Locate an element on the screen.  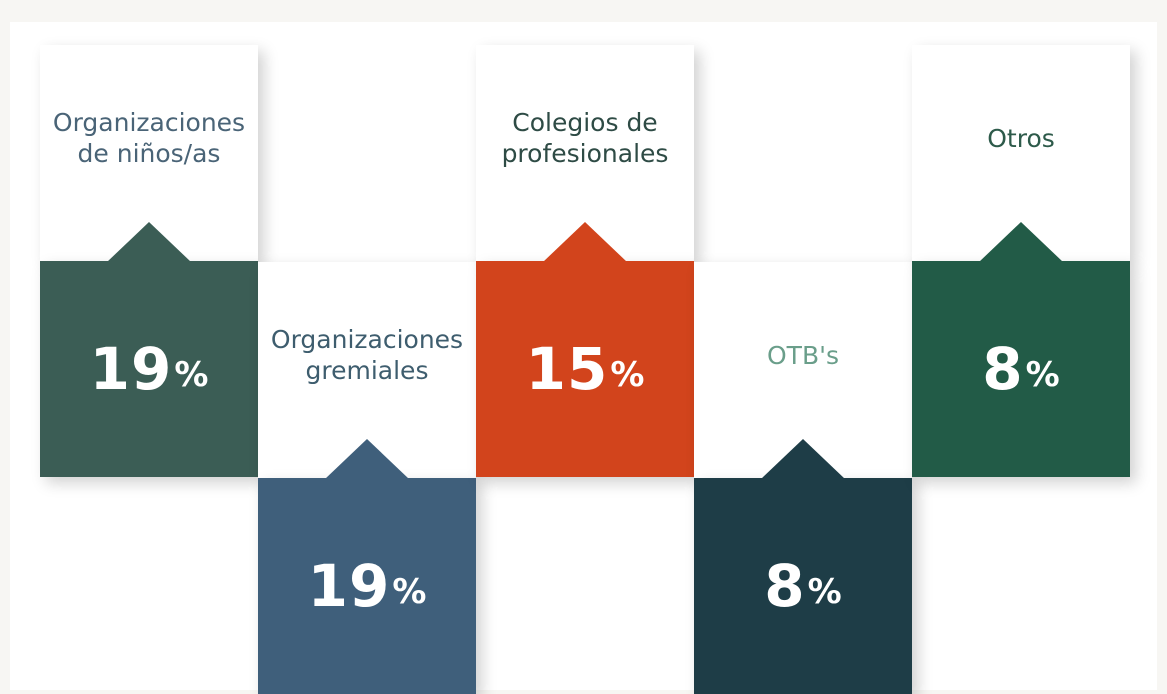
value-block: 15% is located at coordinates (585, 369).